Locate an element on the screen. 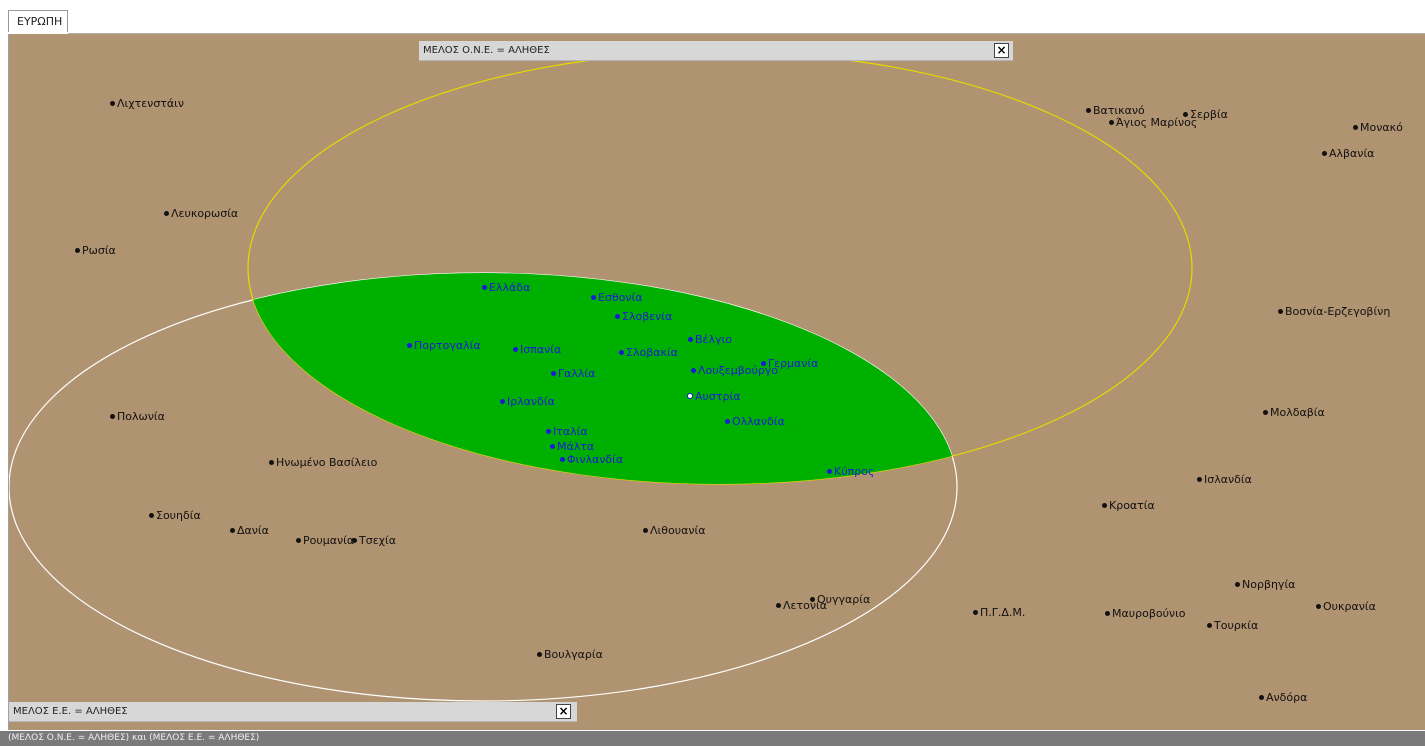 The width and height of the screenshot is (1425, 746). country-item: Πολωνία is located at coordinates (137, 417).